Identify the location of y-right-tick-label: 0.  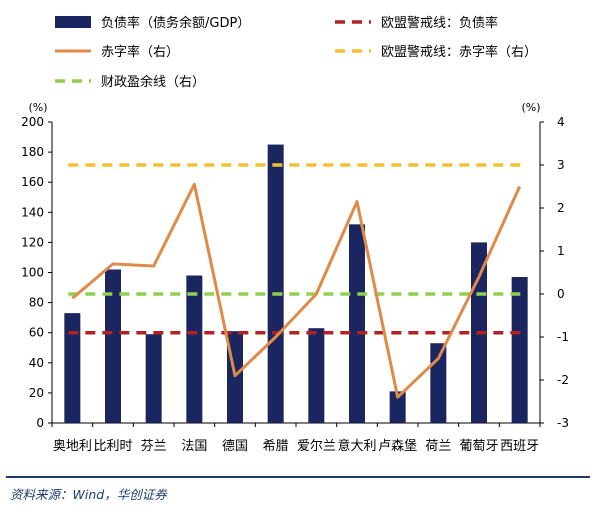
(561, 294).